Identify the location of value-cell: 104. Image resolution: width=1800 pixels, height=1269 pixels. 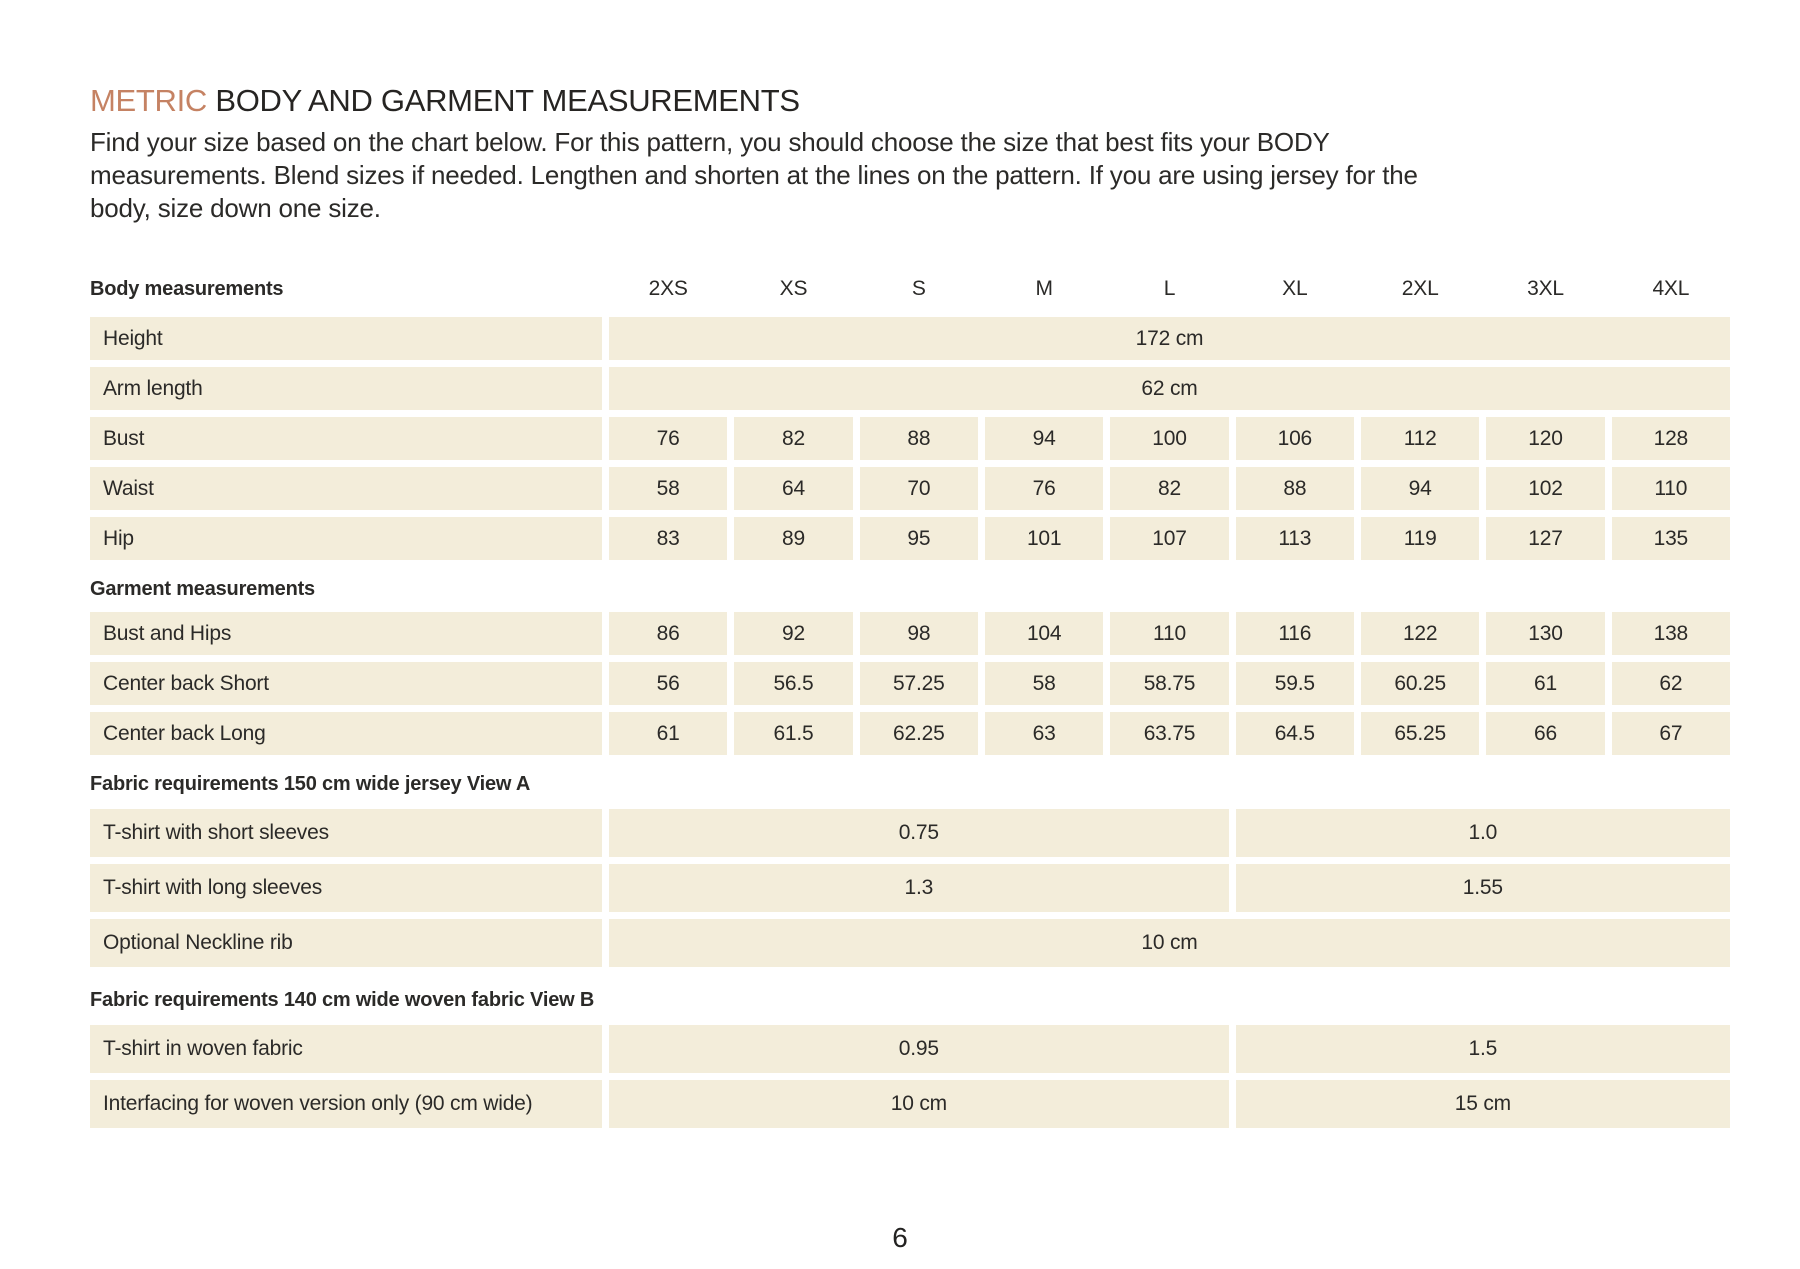
(1044, 633).